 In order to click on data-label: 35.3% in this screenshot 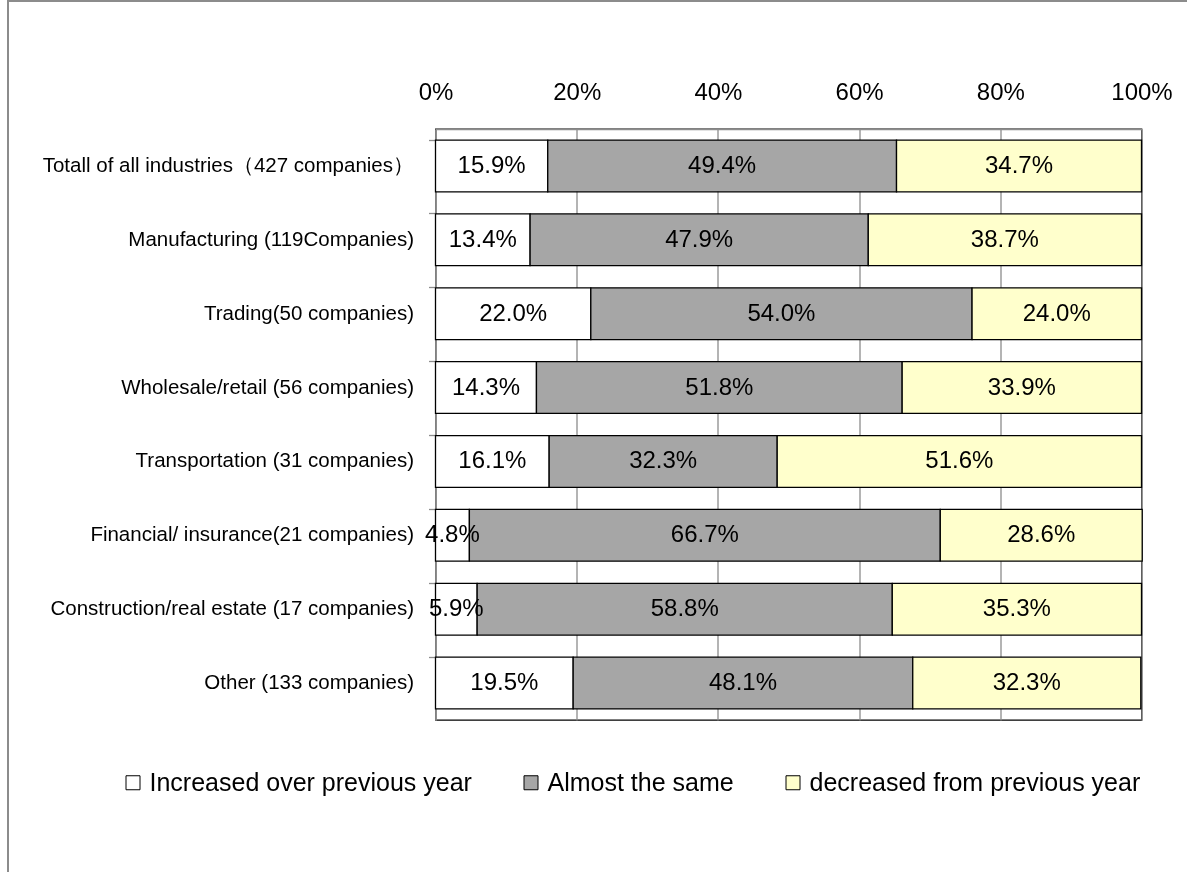, I will do `click(1016, 608)`.